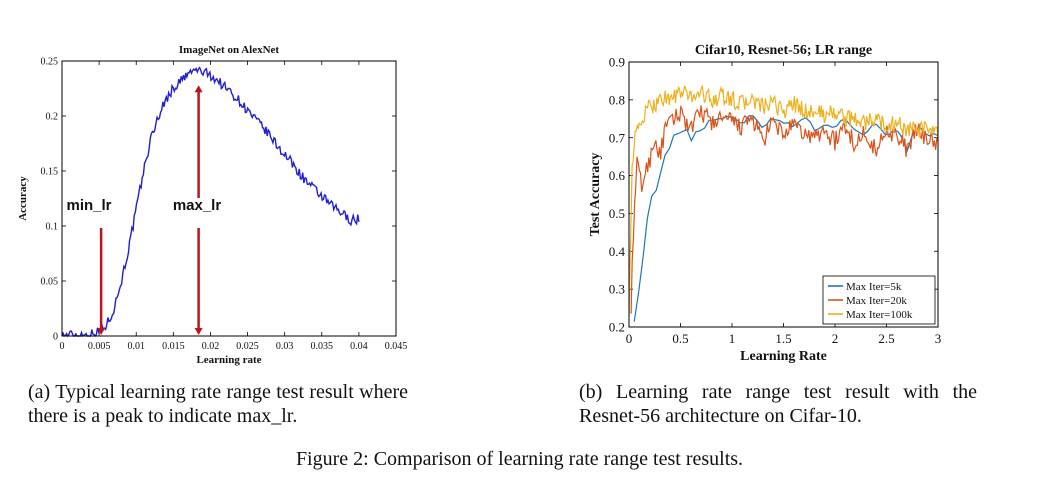 The height and width of the screenshot is (488, 1039). What do you see at coordinates (197, 205) in the screenshot?
I see `annotation-max-lr-label: max_lr` at bounding box center [197, 205].